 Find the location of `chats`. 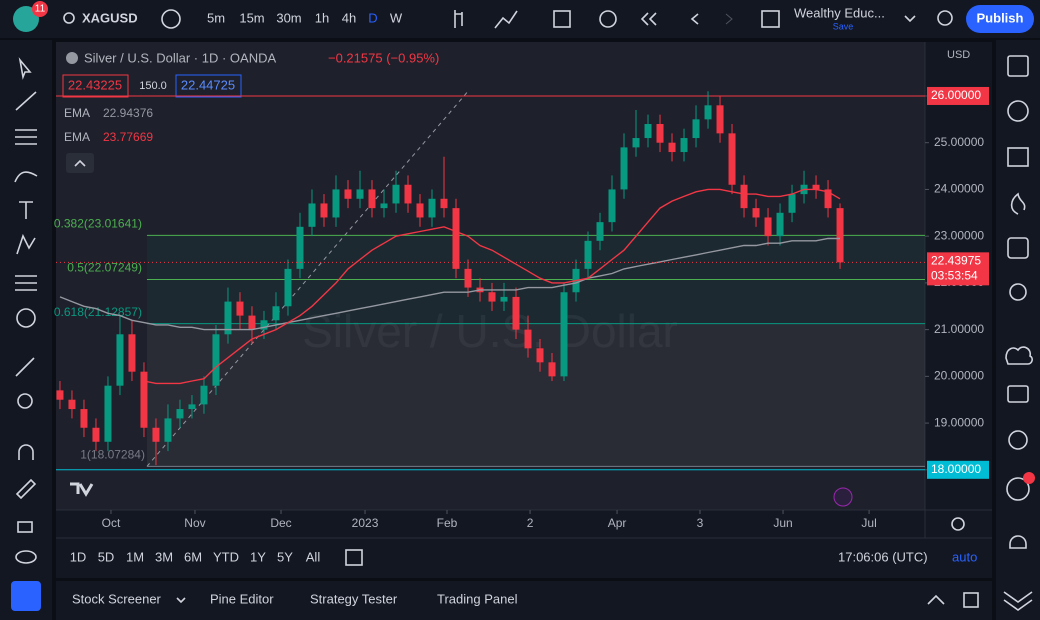

chats is located at coordinates (1018, 394).